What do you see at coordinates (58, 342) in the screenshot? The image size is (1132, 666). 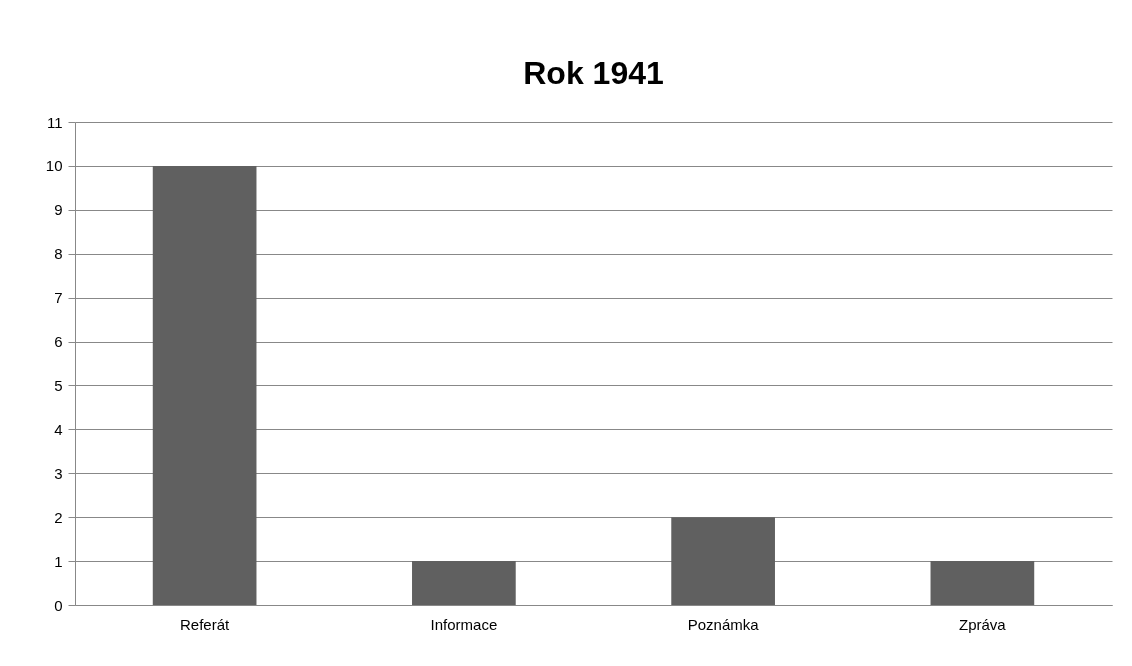 I see `y-tick-label: 6` at bounding box center [58, 342].